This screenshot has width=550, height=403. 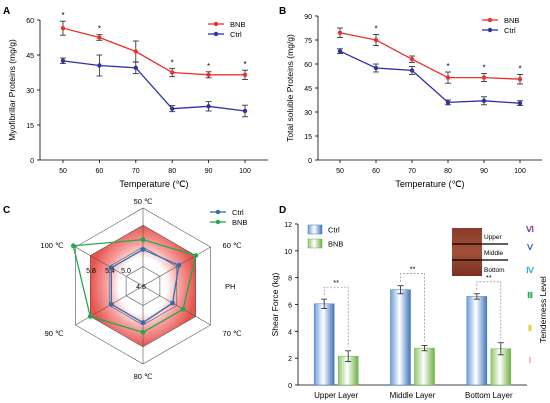 What do you see at coordinates (143, 201) in the screenshot?
I see `radar-spoke-label: 50 ℃` at bounding box center [143, 201].